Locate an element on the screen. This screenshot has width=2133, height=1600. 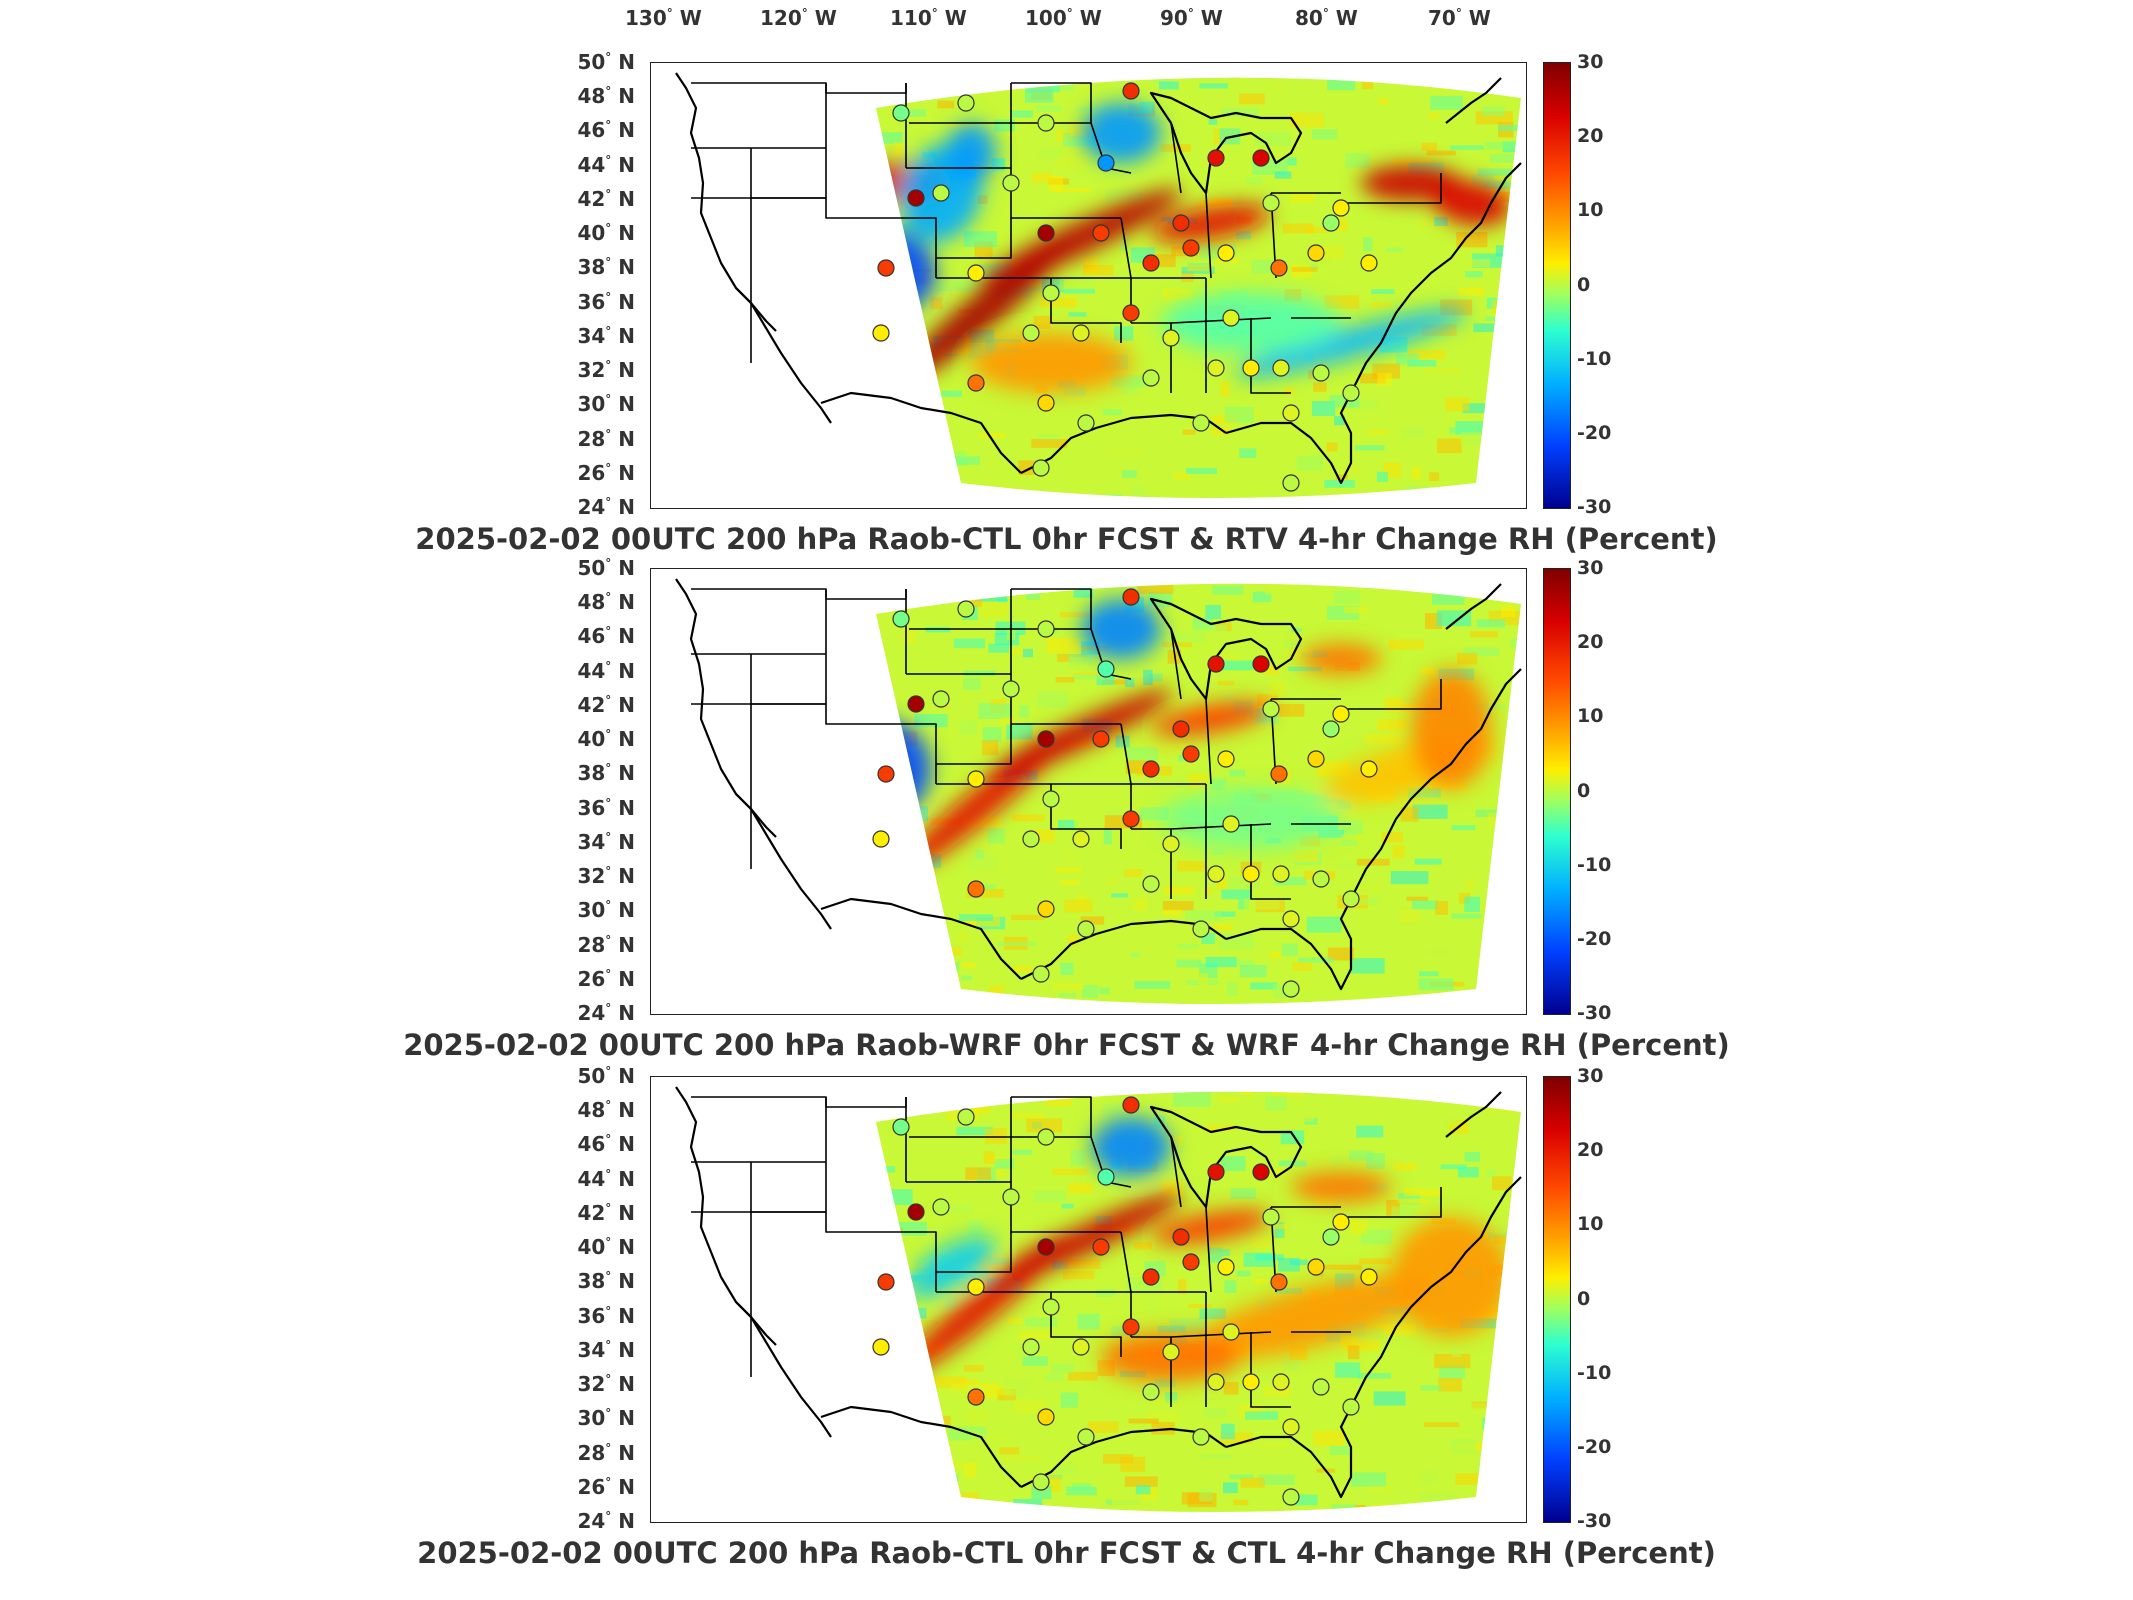
latitude-label: 44° N is located at coordinates (606, 670).